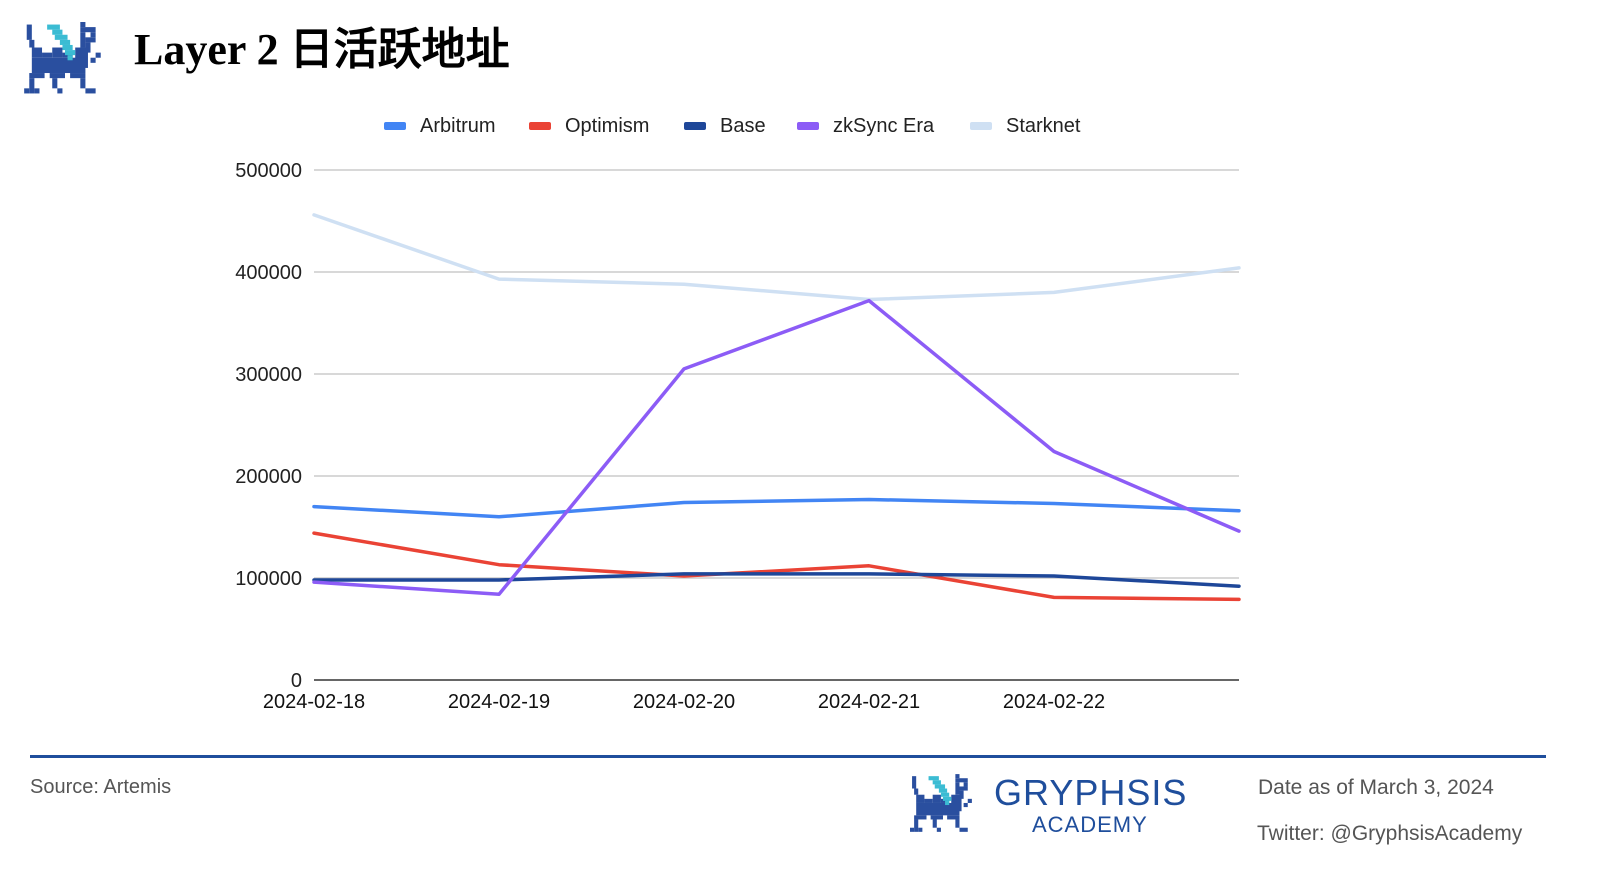 The width and height of the screenshot is (1600, 884). What do you see at coordinates (314, 702) in the screenshot?
I see `x-tick-label: 2024-02-18` at bounding box center [314, 702].